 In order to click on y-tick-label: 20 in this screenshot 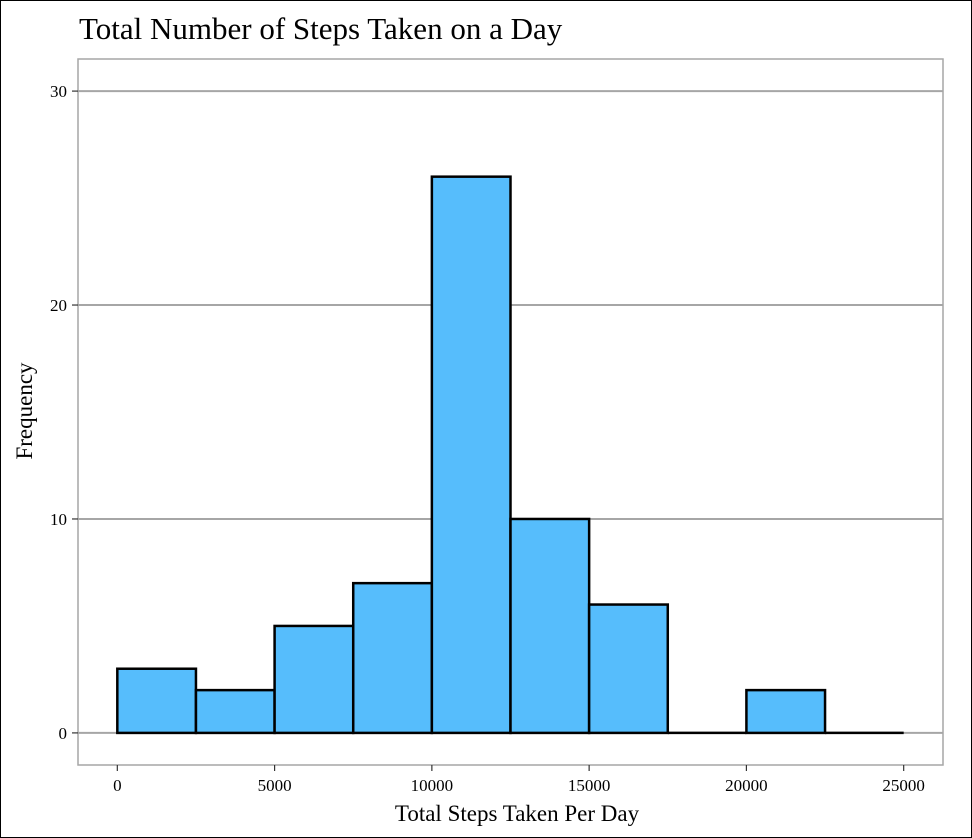, I will do `click(58, 305)`.